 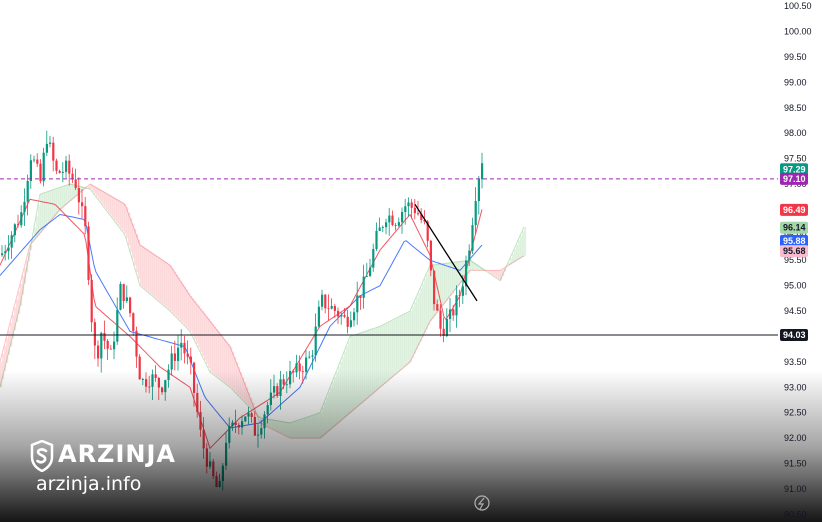 I want to click on brand-url: arzinja.info, so click(x=89, y=484).